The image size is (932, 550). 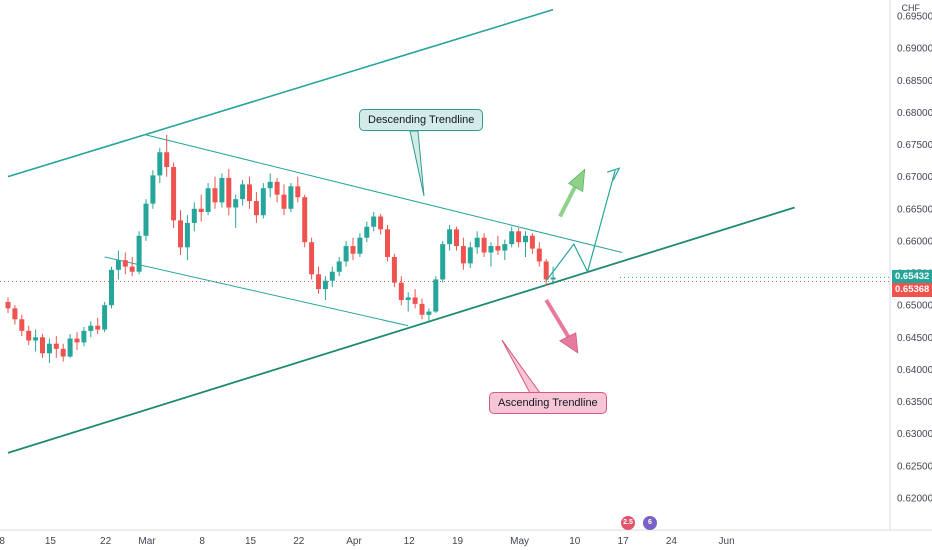 I want to click on projected-path, so click(x=580, y=226).